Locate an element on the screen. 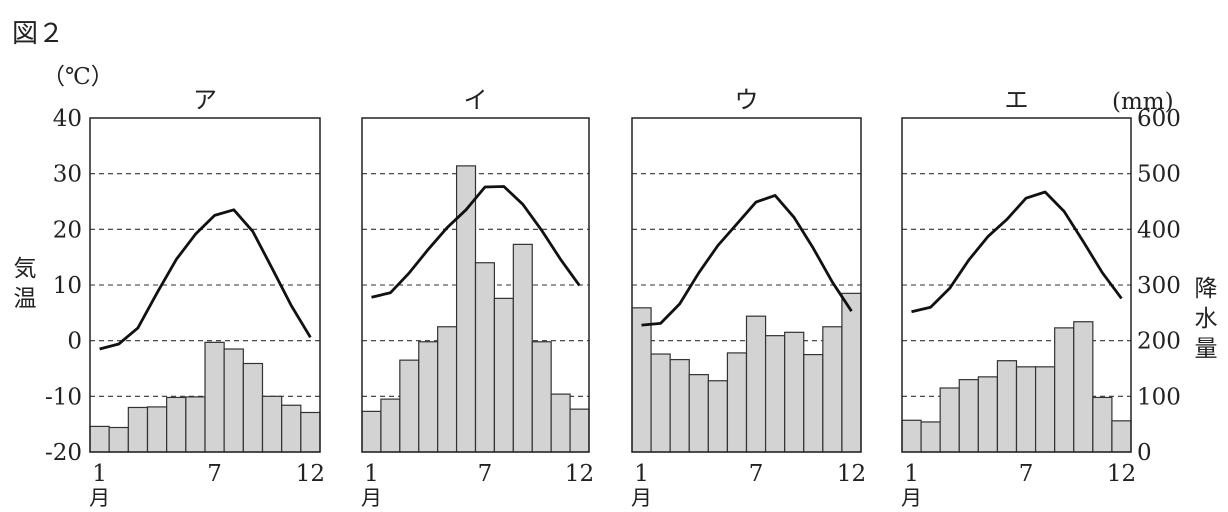 The height and width of the screenshot is (512, 1228). y-tick-label-left: 10 is located at coordinates (67, 286).